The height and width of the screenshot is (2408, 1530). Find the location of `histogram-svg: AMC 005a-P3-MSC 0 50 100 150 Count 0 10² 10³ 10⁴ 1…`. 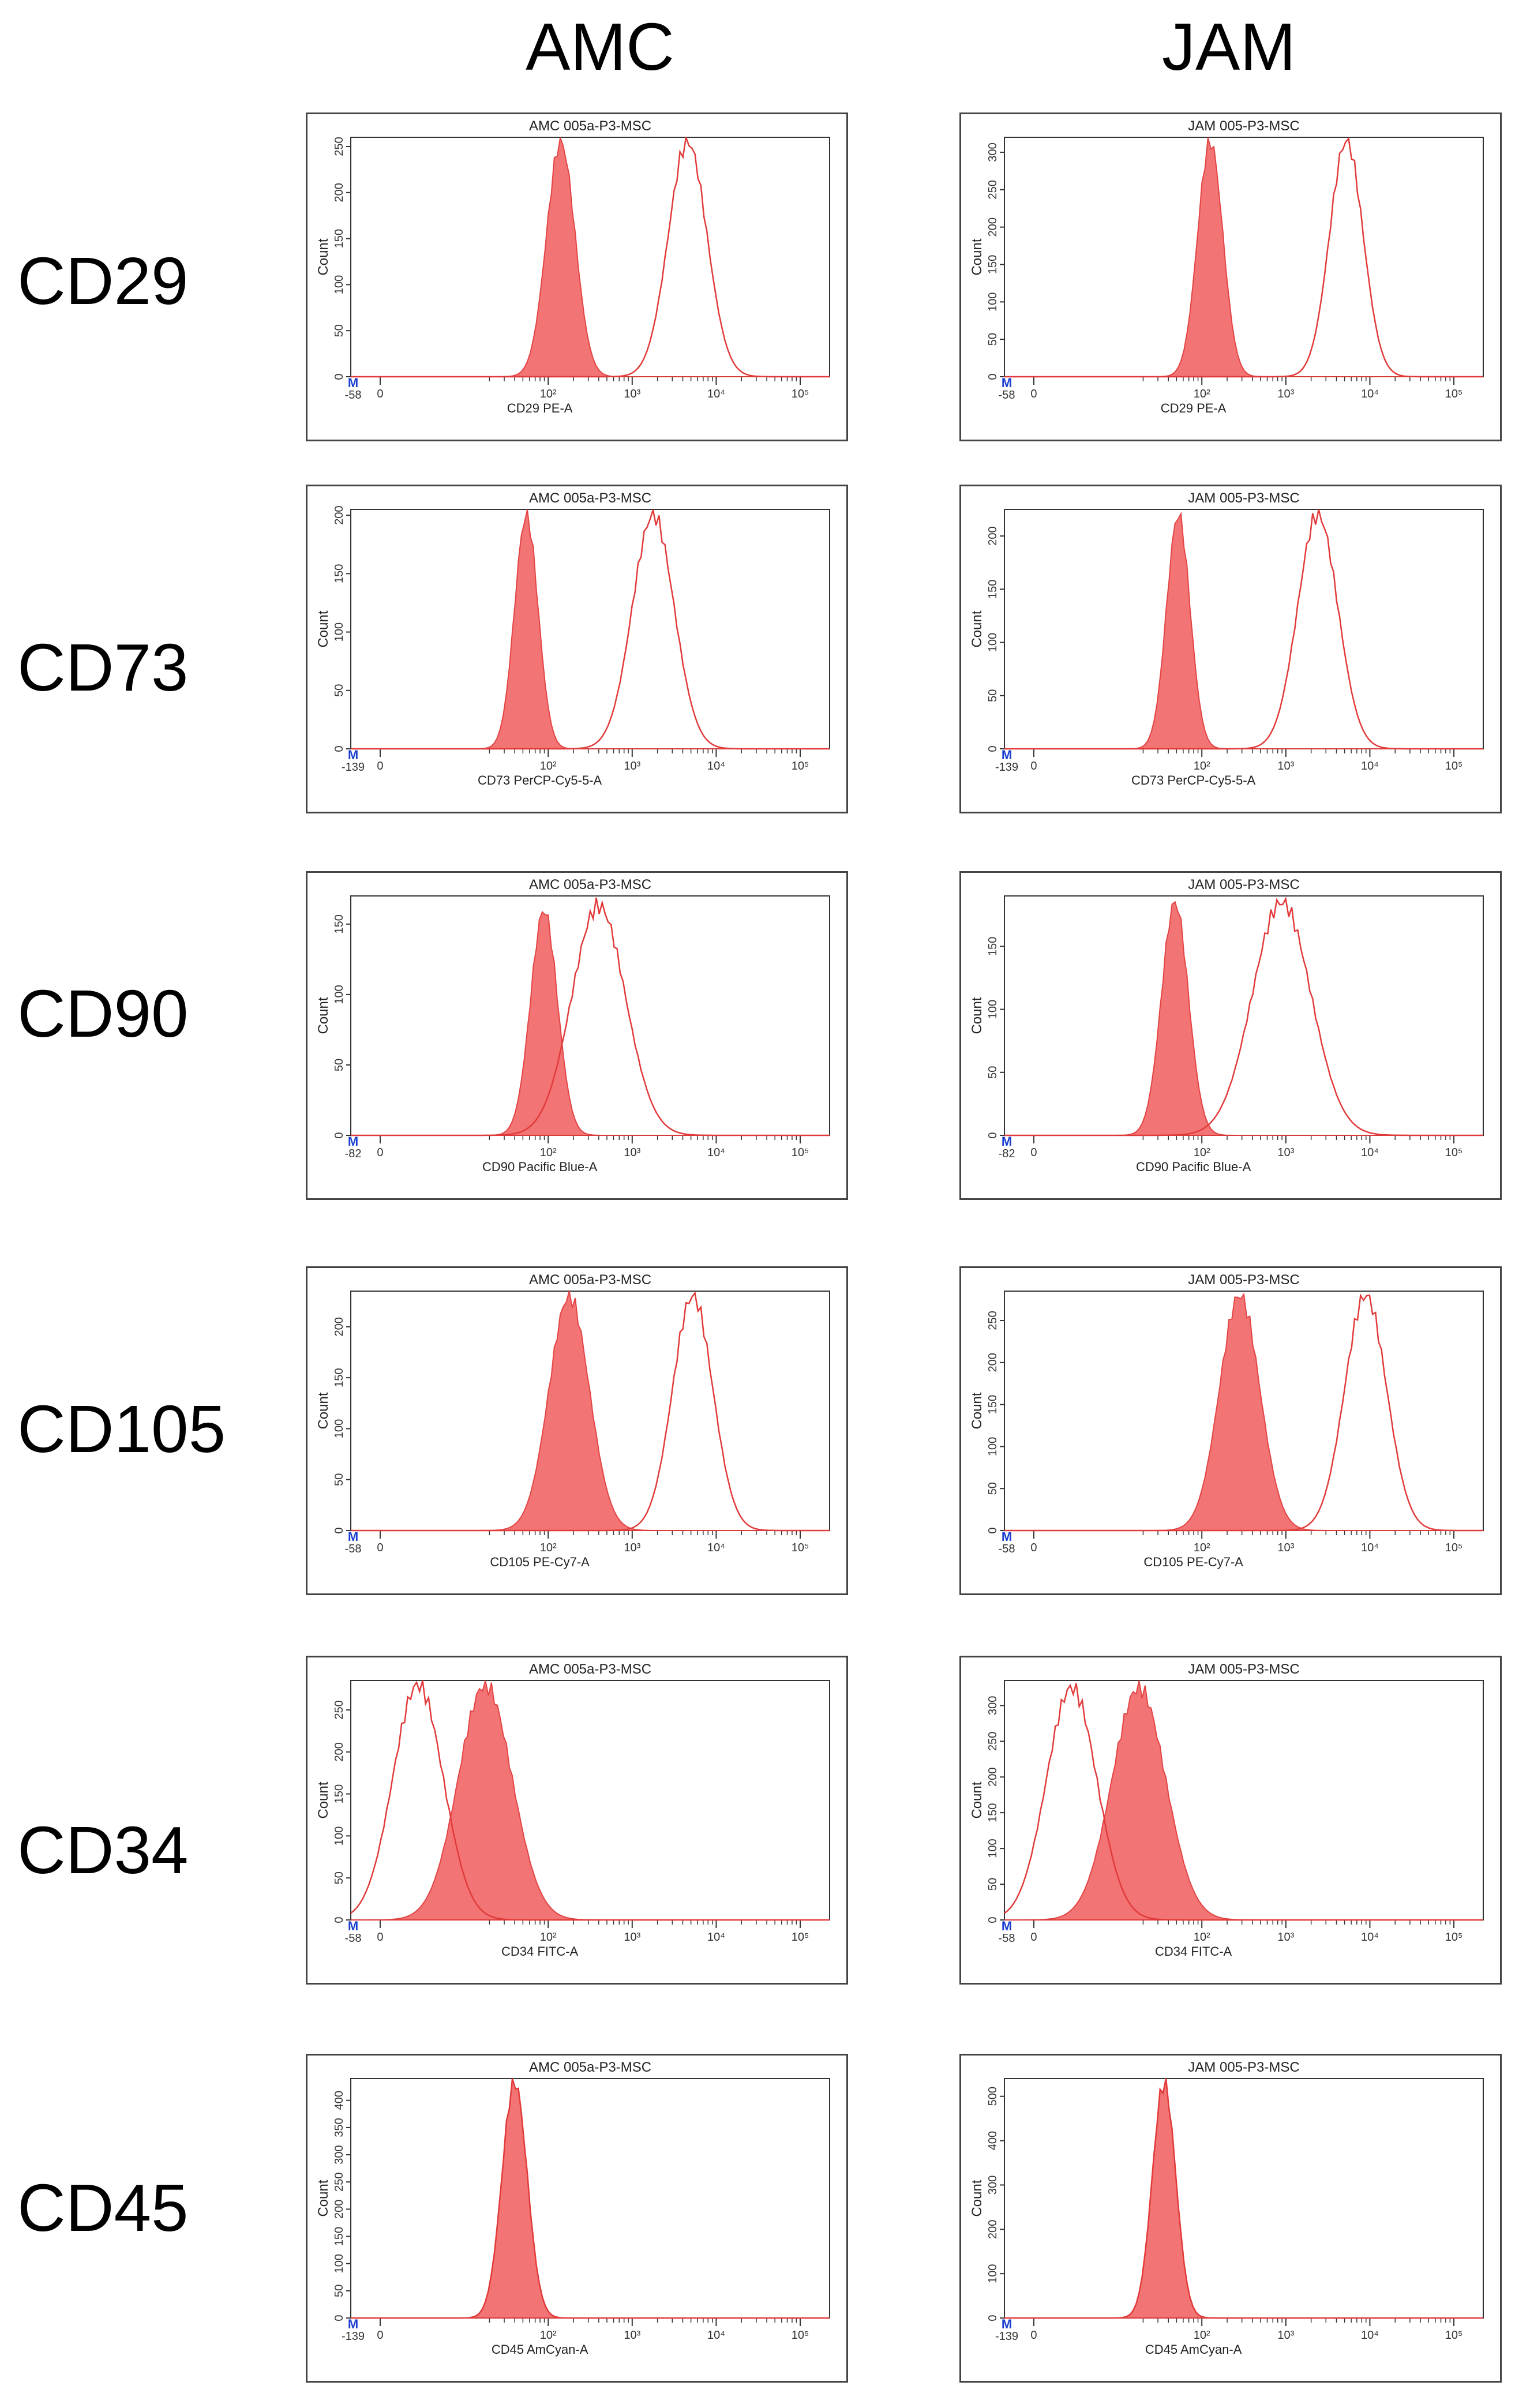

histogram-svg: AMC 005a-P3-MSC 0 50 100 150 Count 0 10² 10³ 10⁴ 1… is located at coordinates (573, 1025).